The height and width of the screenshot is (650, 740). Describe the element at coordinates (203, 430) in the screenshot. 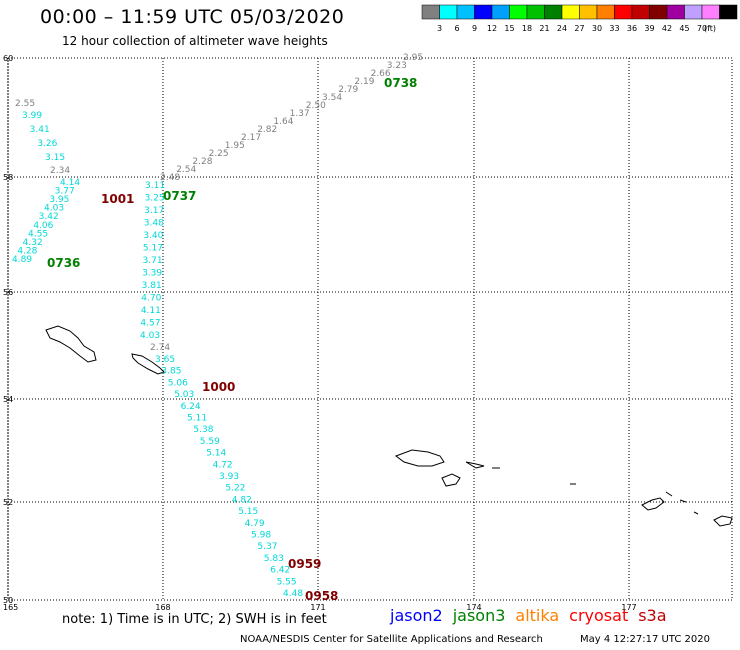

I see `wave-height-value: 5.38` at that location.